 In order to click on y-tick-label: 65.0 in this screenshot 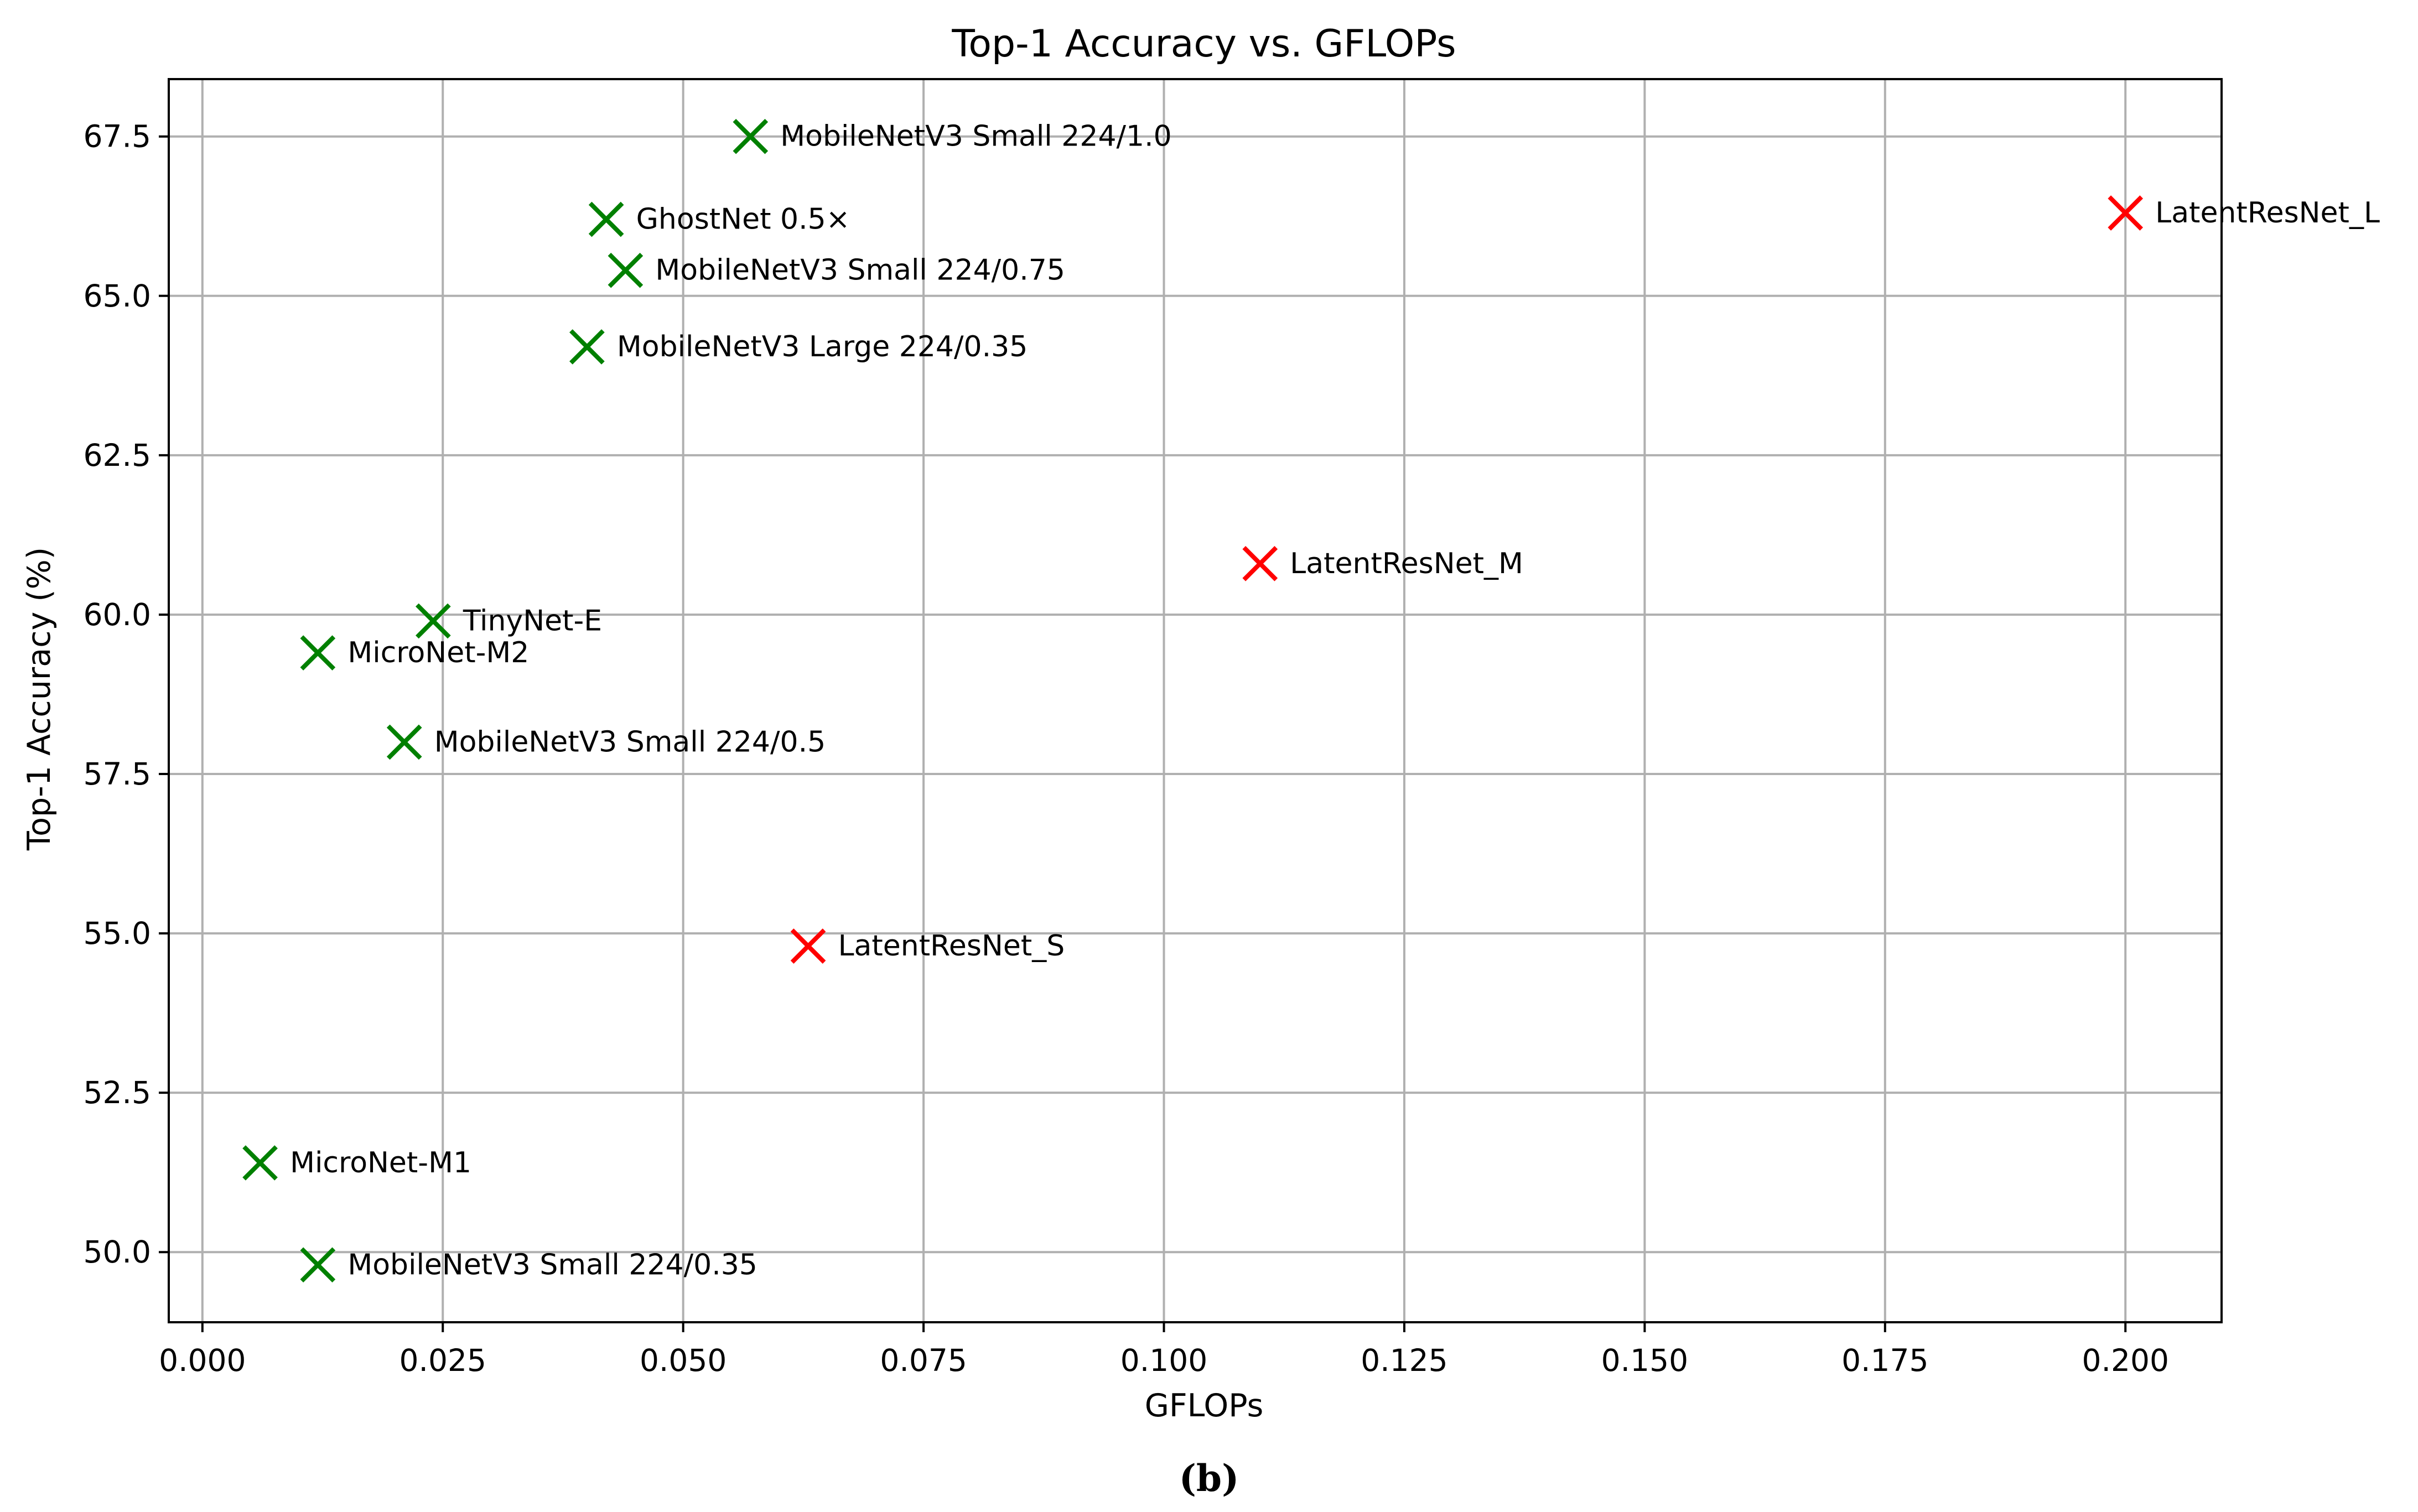, I will do `click(117, 296)`.